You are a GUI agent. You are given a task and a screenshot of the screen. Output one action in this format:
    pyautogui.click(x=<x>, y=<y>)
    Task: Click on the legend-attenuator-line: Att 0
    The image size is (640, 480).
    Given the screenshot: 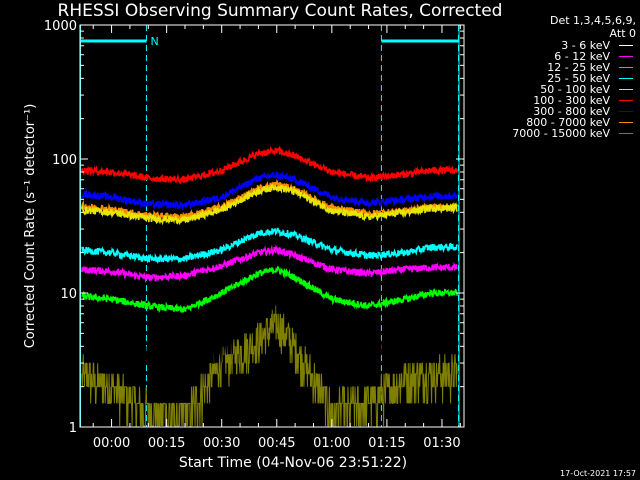 What is the action you would take?
    pyautogui.click(x=622, y=33)
    